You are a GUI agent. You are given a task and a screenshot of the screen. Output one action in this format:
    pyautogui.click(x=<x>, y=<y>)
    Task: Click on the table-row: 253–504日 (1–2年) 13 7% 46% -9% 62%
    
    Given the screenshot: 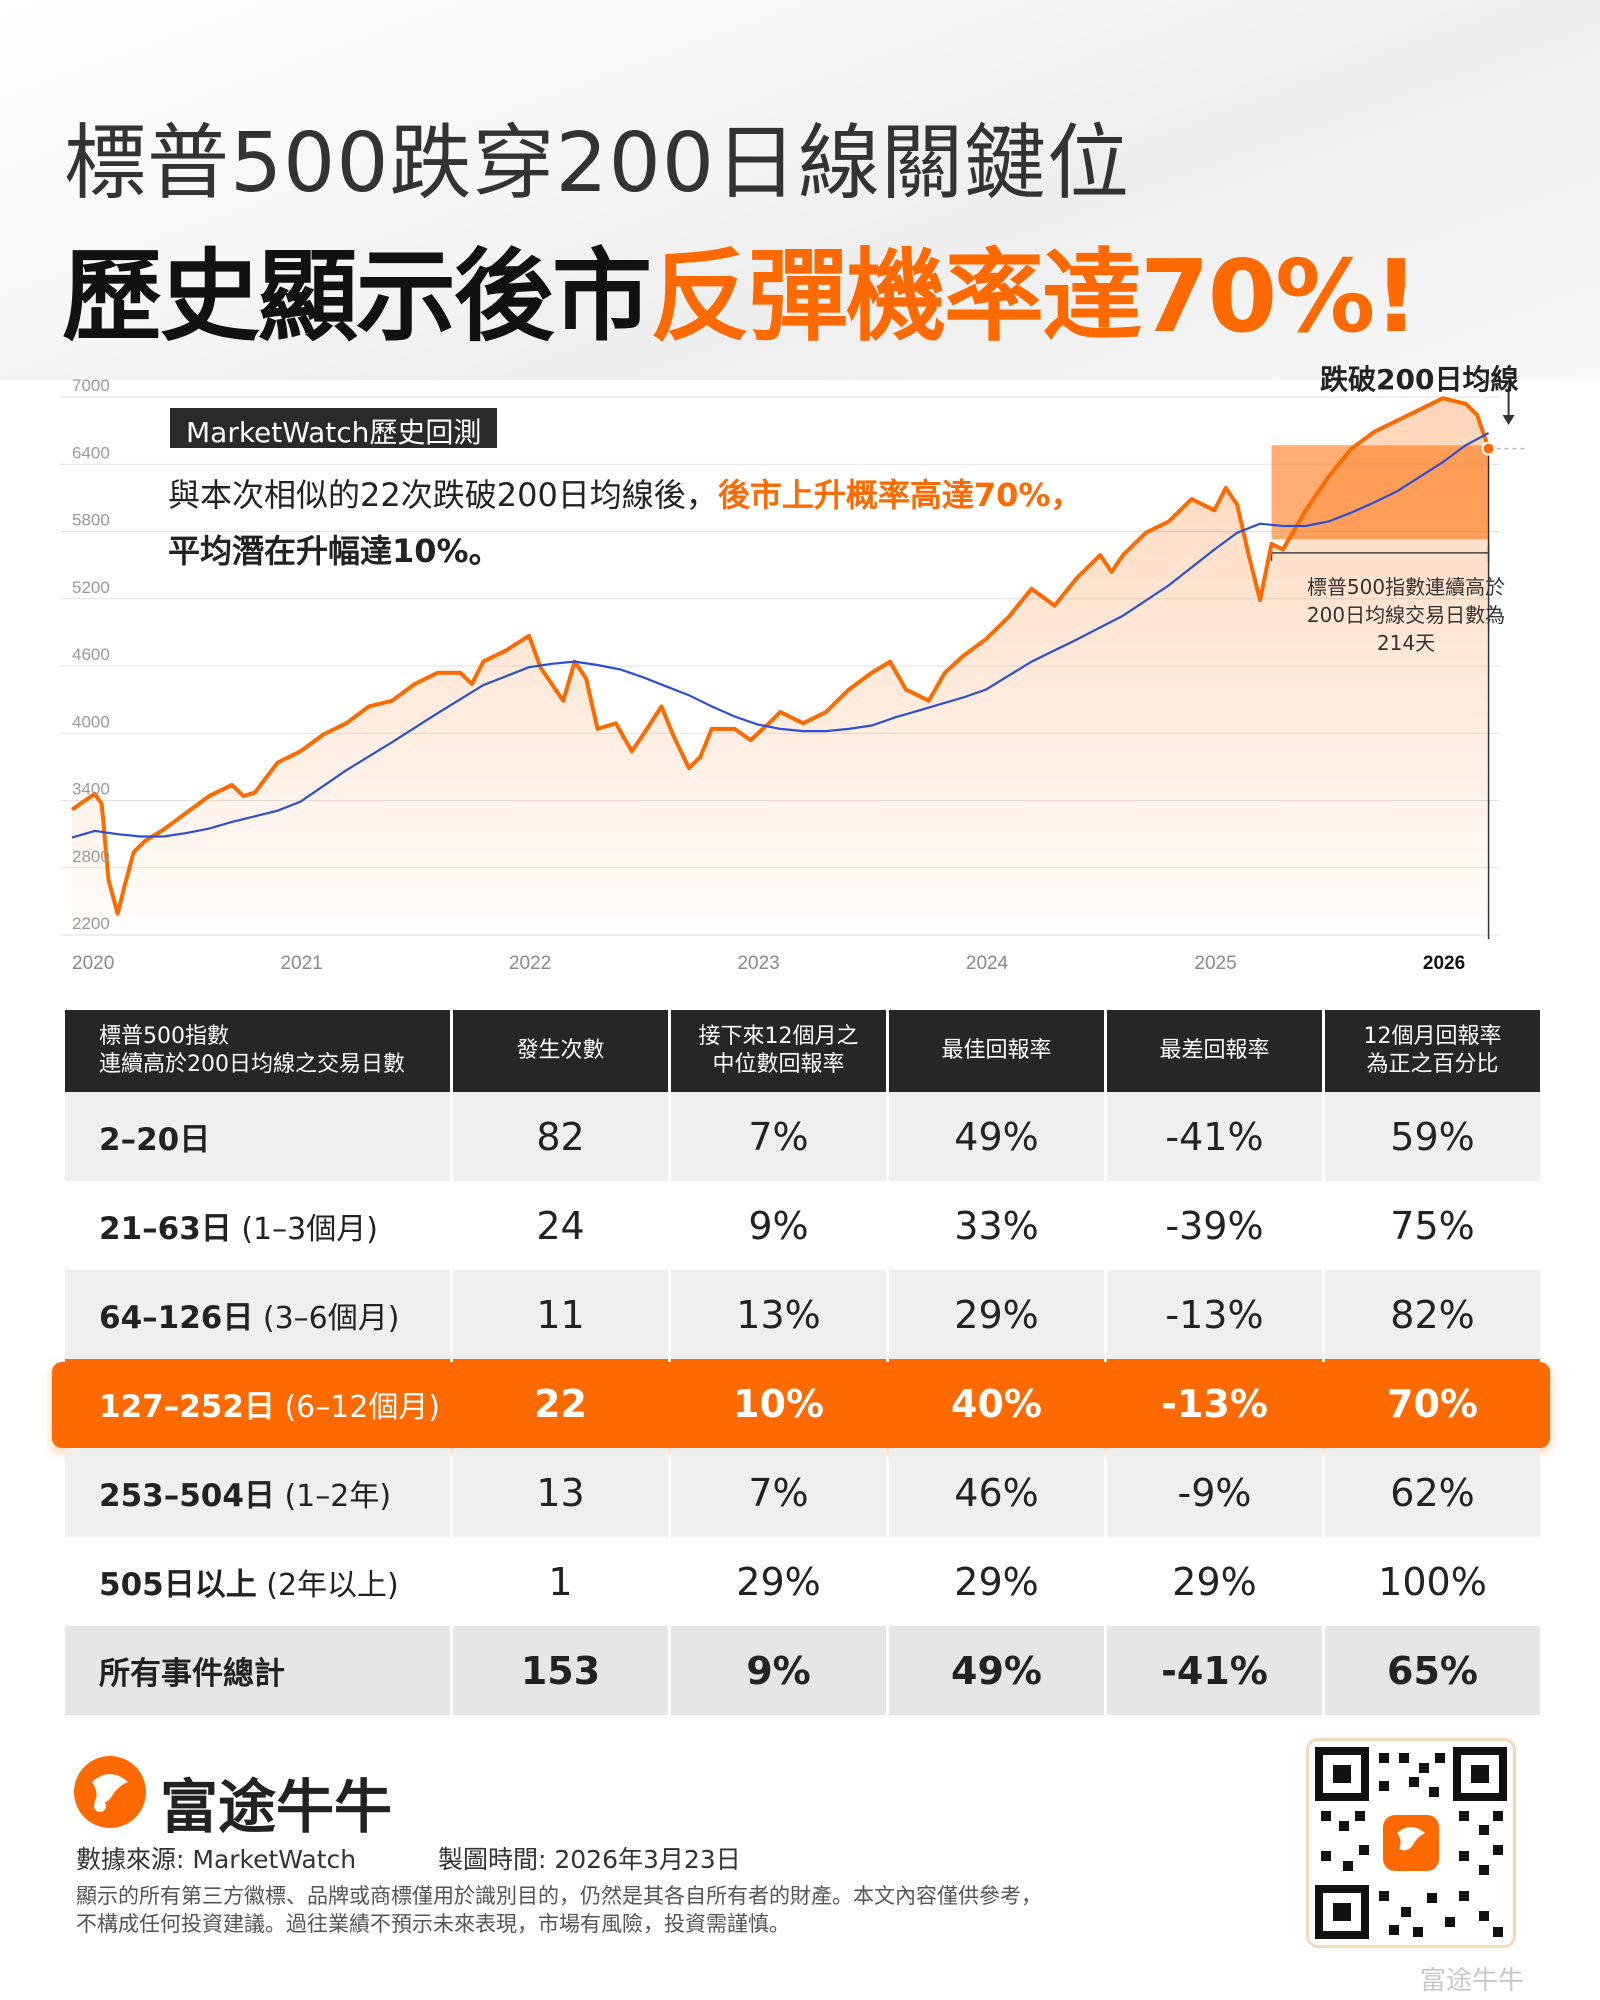 What is the action you would take?
    pyautogui.click(x=802, y=1492)
    